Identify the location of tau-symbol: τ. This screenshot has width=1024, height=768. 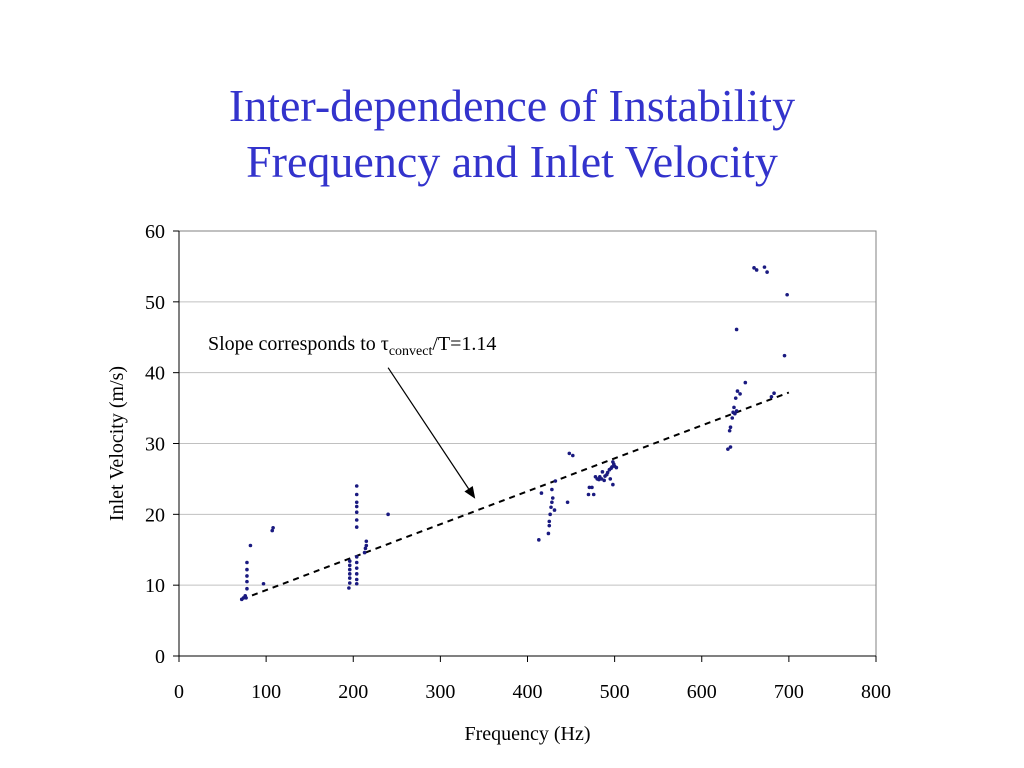
(385, 344).